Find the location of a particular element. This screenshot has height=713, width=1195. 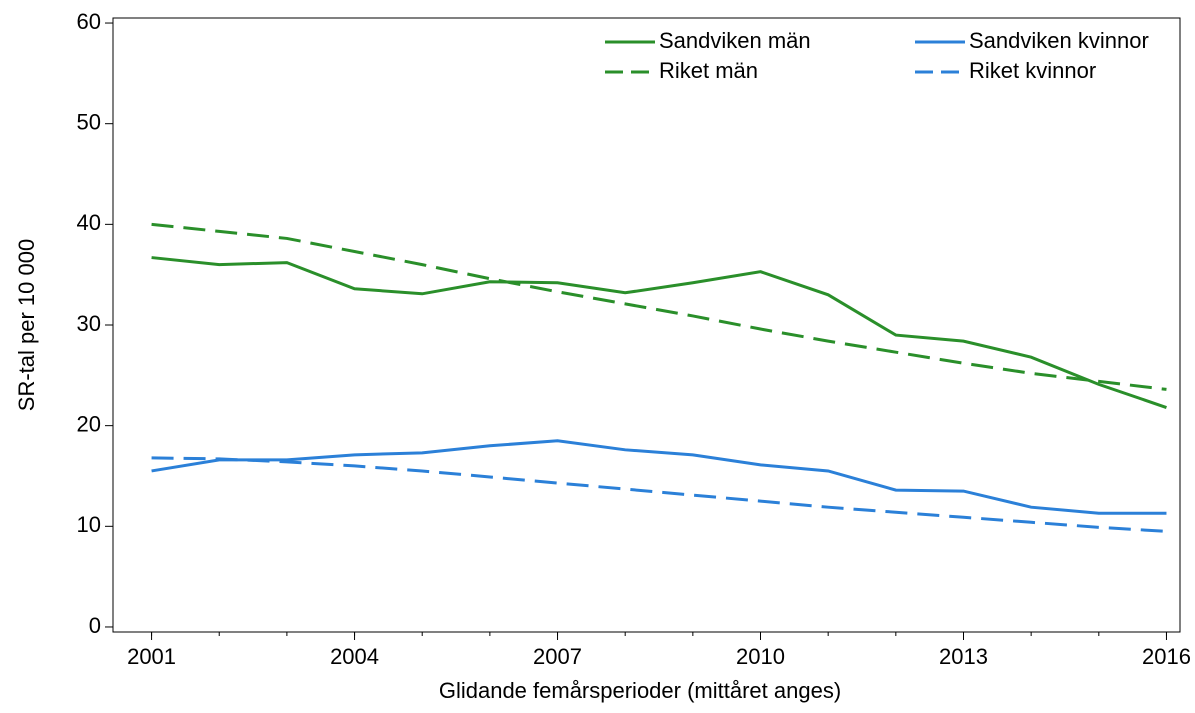

y-tick-label: 30 is located at coordinates (89, 323).